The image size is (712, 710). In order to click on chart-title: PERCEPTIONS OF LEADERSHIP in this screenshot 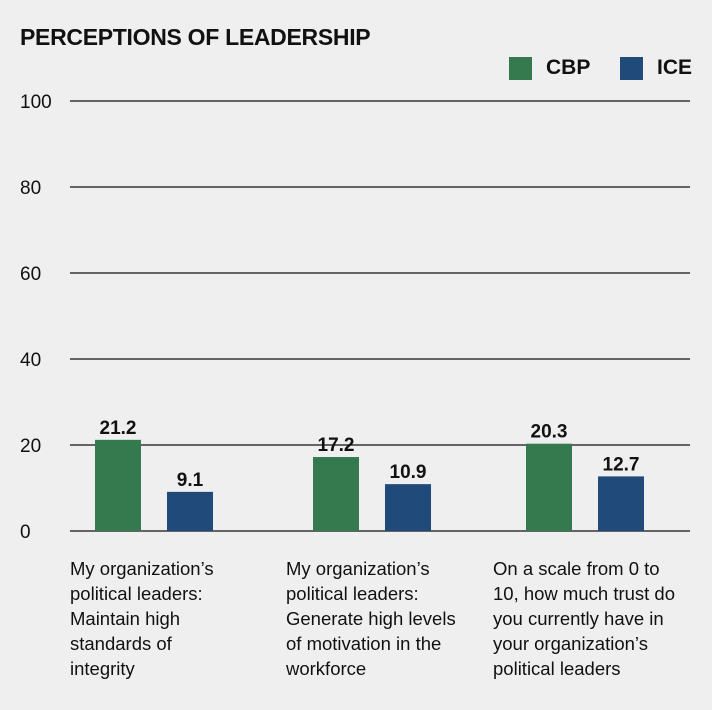, I will do `click(195, 37)`.